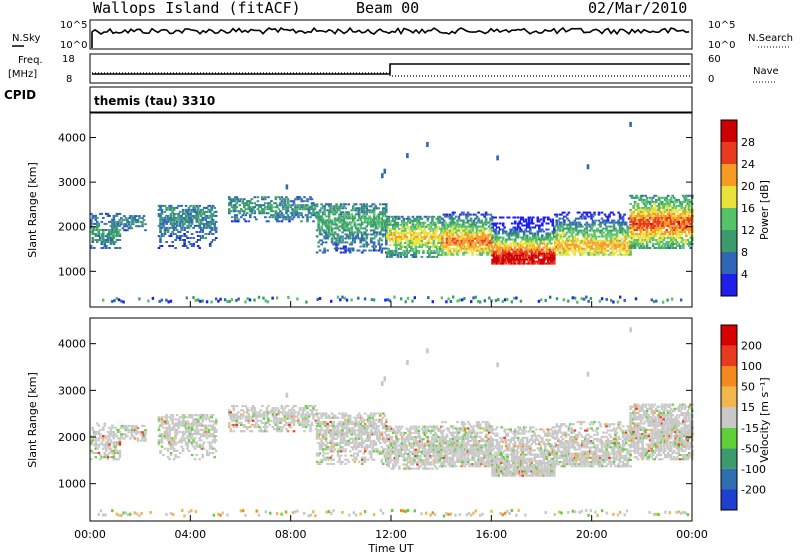  I want to click on ground-scatter-cell, so click(620, 297).